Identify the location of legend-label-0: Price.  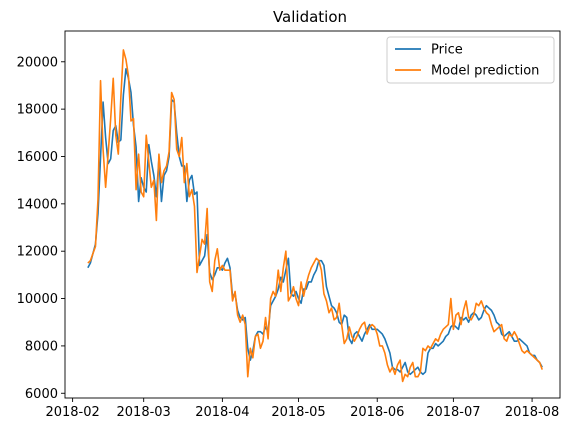
(447, 50).